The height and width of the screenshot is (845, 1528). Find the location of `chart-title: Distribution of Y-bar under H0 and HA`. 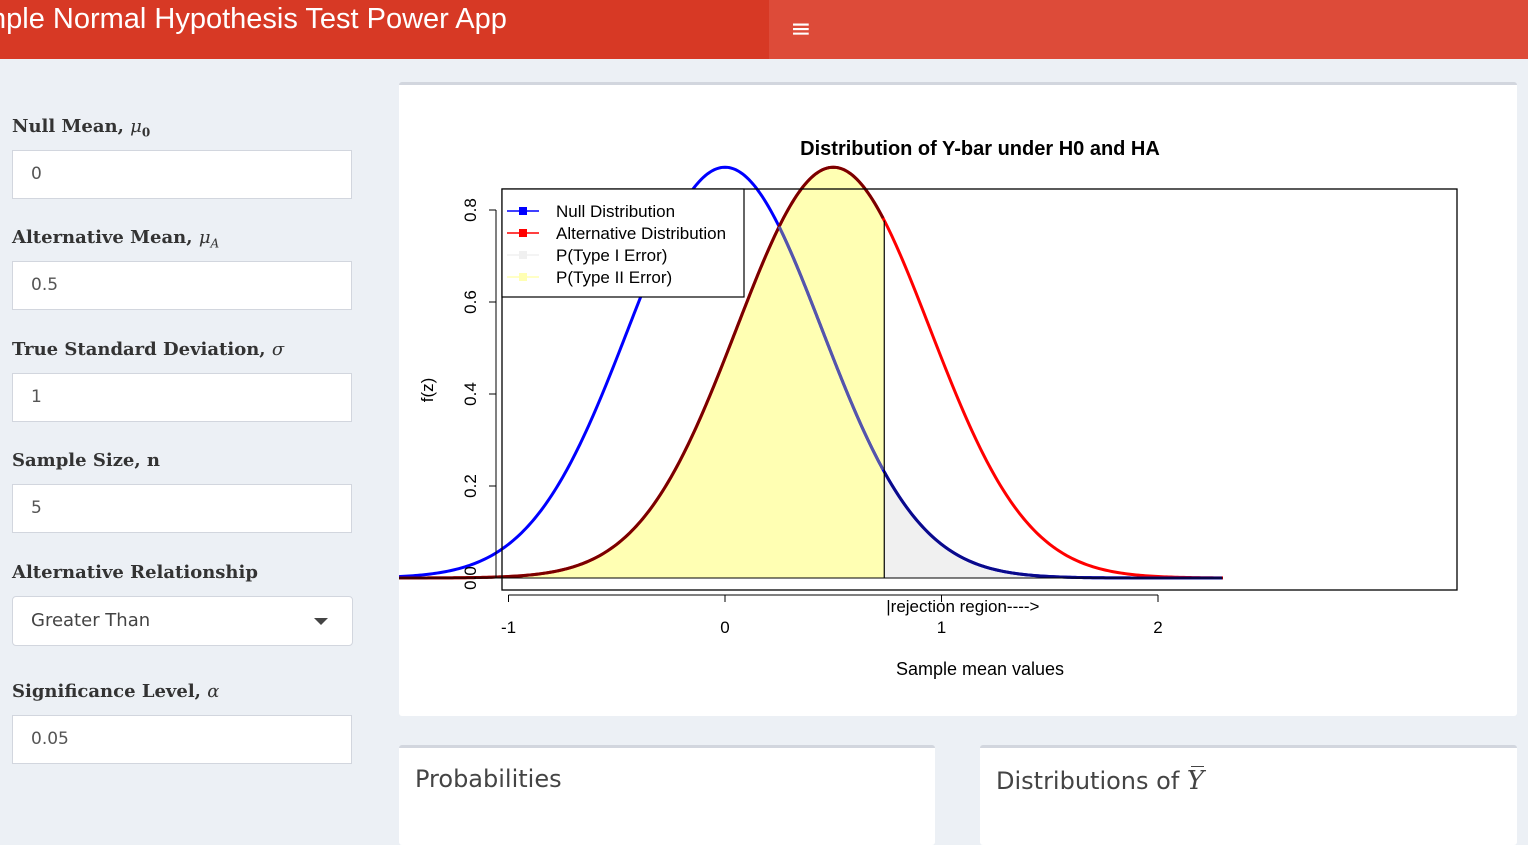

chart-title: Distribution of Y-bar under H0 and HA is located at coordinates (980, 149).